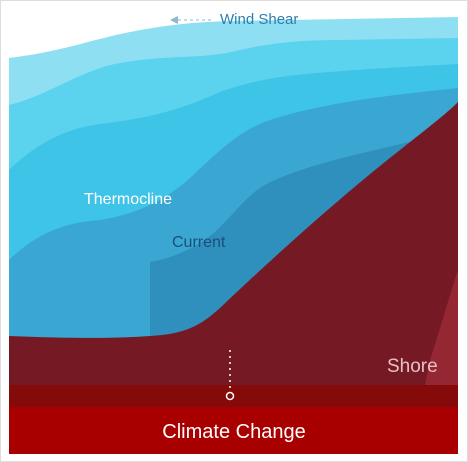 This screenshot has width=468, height=462. What do you see at coordinates (191, 20) in the screenshot?
I see `wind-shear-arrow-icon` at bounding box center [191, 20].